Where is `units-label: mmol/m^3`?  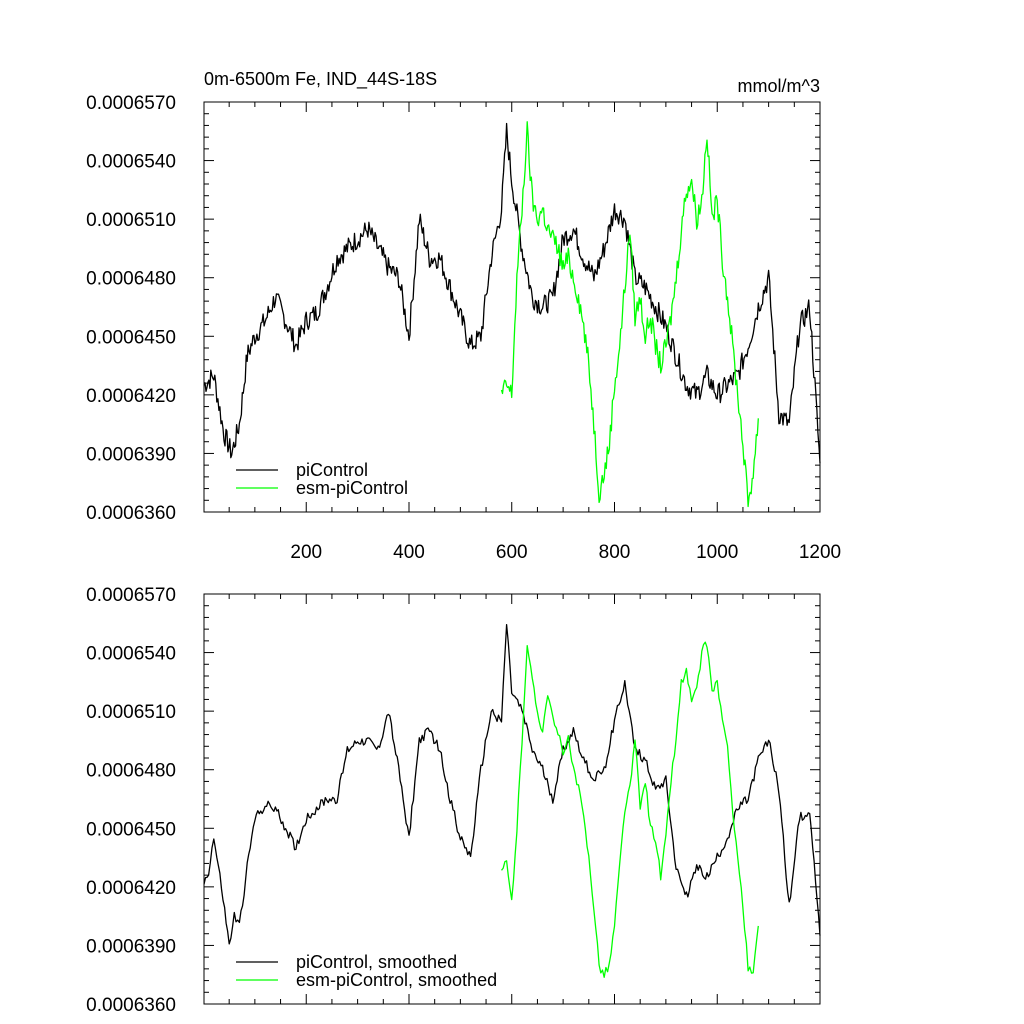
units-label: mmol/m^3 is located at coordinates (779, 86).